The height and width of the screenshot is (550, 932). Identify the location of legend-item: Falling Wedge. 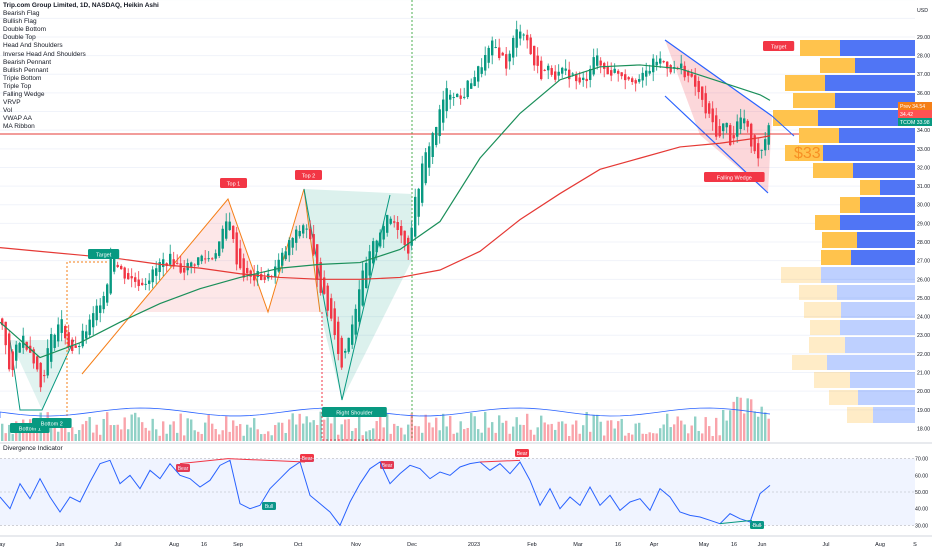
(24, 95).